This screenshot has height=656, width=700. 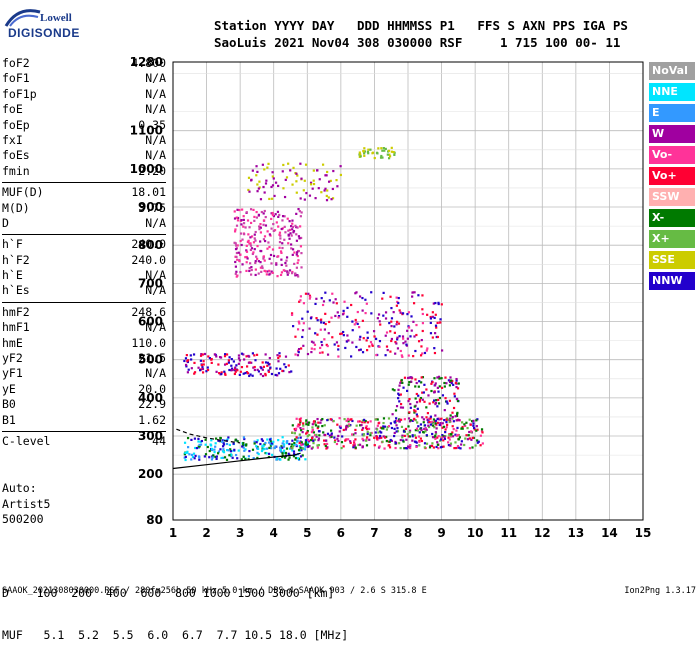 I want to click on param-value: 20.0, so click(x=152, y=388).